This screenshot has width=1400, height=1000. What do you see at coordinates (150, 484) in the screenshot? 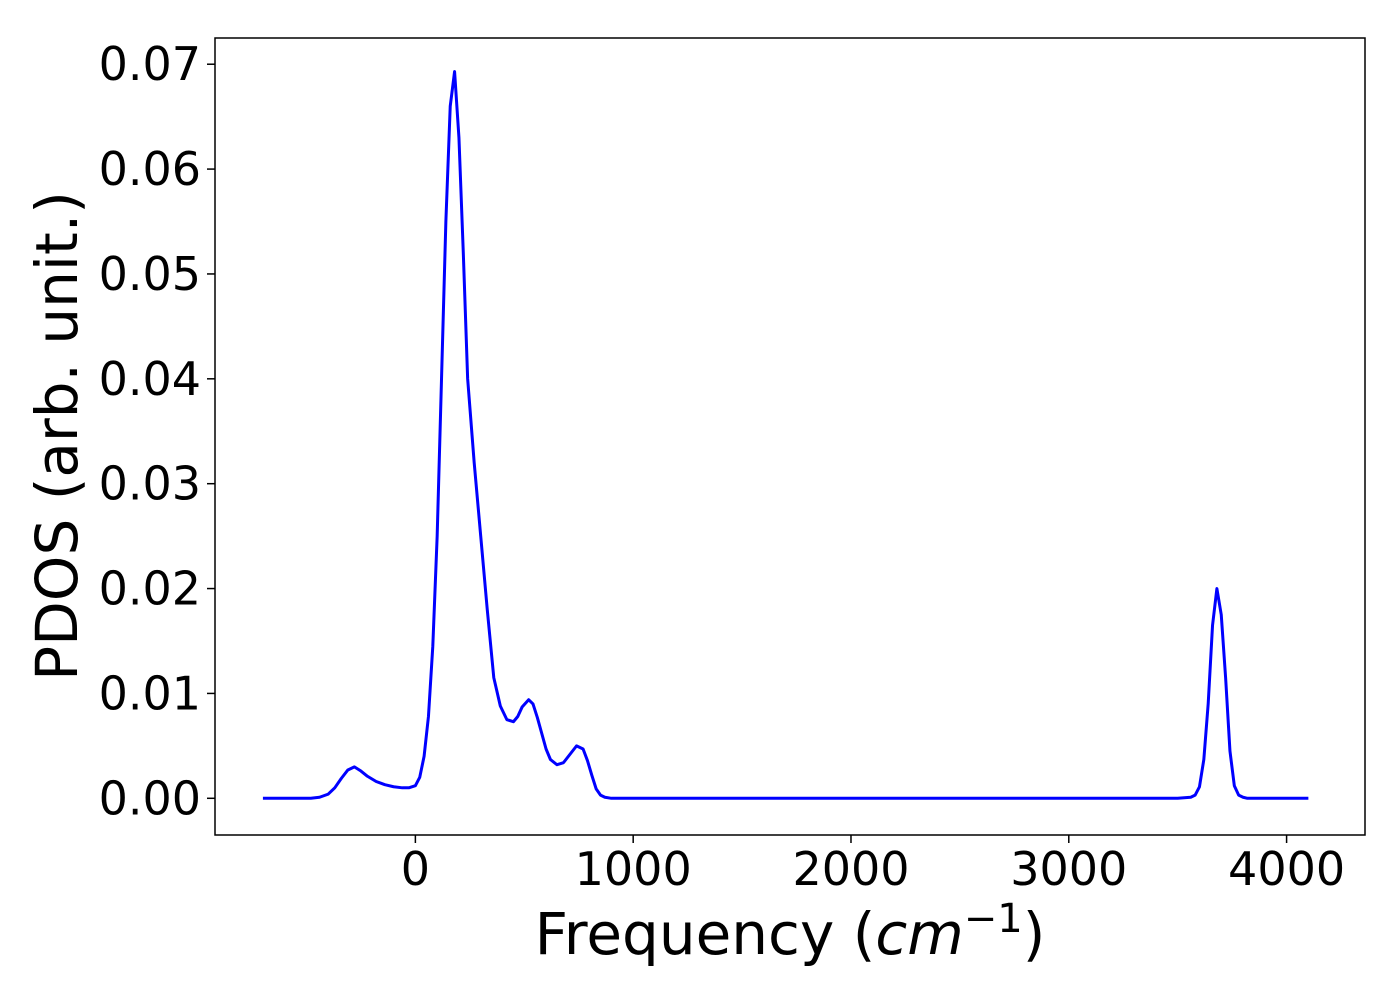
I see `y-tick-label: 0.03` at bounding box center [150, 484].